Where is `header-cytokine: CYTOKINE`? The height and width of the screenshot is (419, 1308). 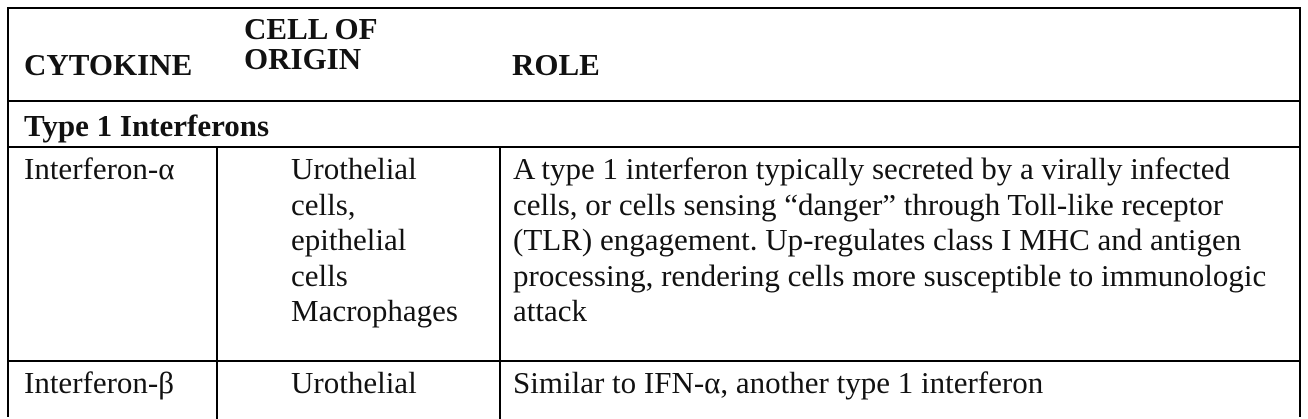 header-cytokine: CYTOKINE is located at coordinates (108, 64).